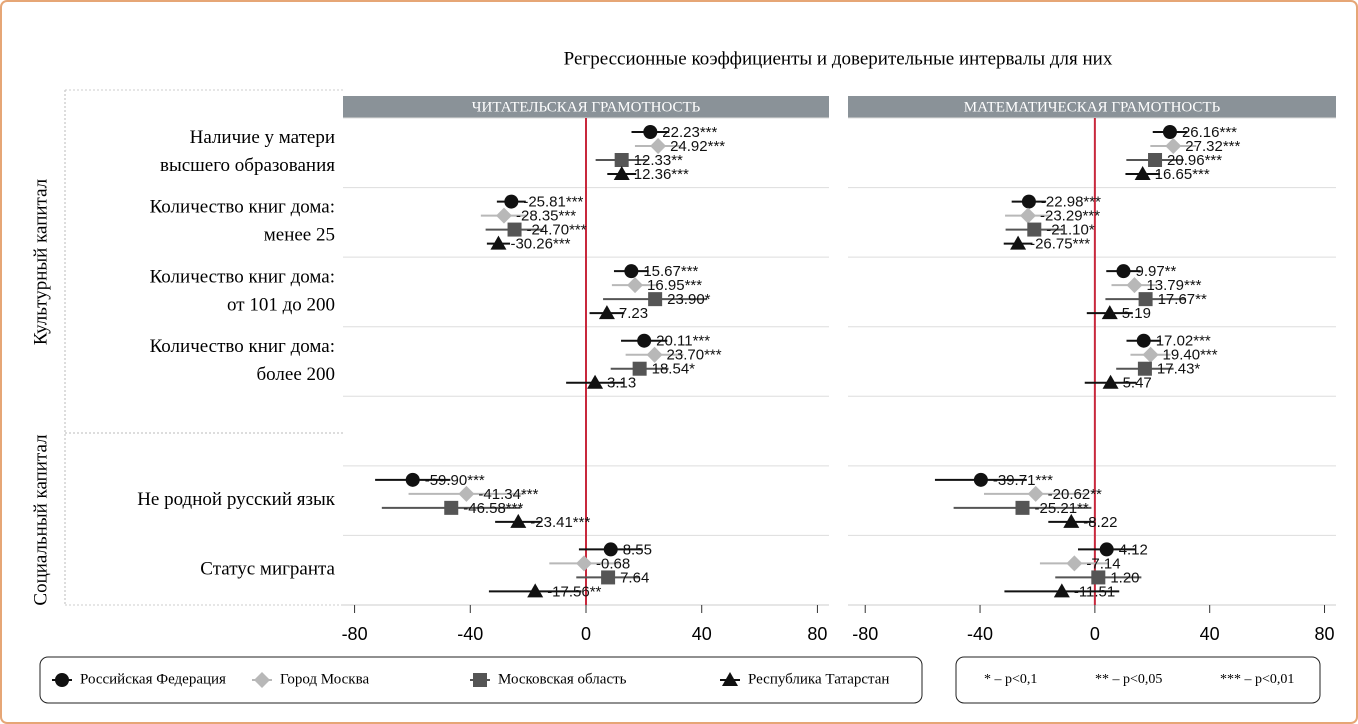 The width and height of the screenshot is (1358, 724). I want to click on value-label: 24.92***, so click(697, 146).